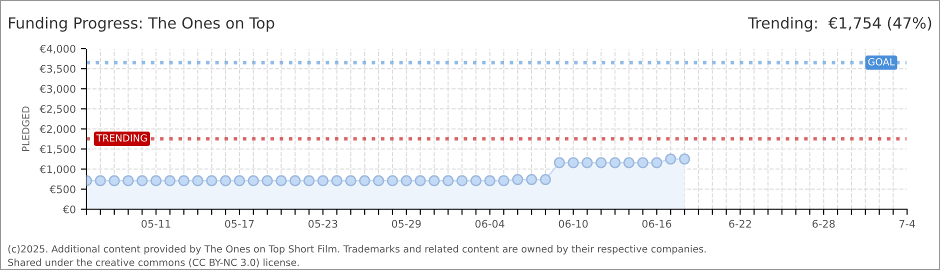  I want to click on chart-subtitle: Trending: €1,754 (47%), so click(840, 24).